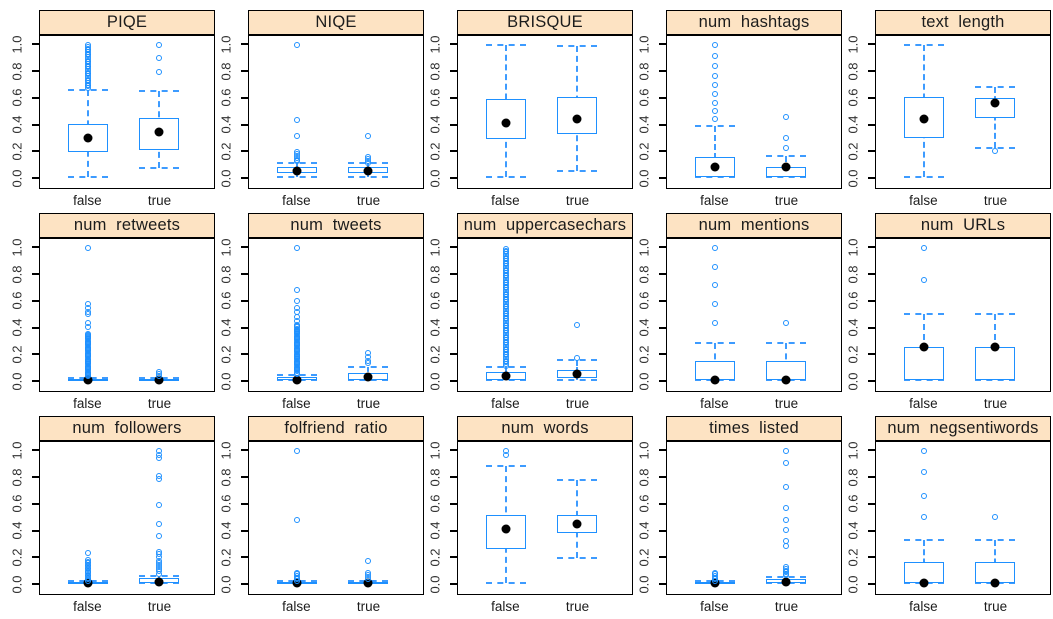 Image resolution: width=1053 pixels, height=619 pixels. What do you see at coordinates (963, 428) in the screenshot?
I see `strip-title: num negsentiwords` at bounding box center [963, 428].